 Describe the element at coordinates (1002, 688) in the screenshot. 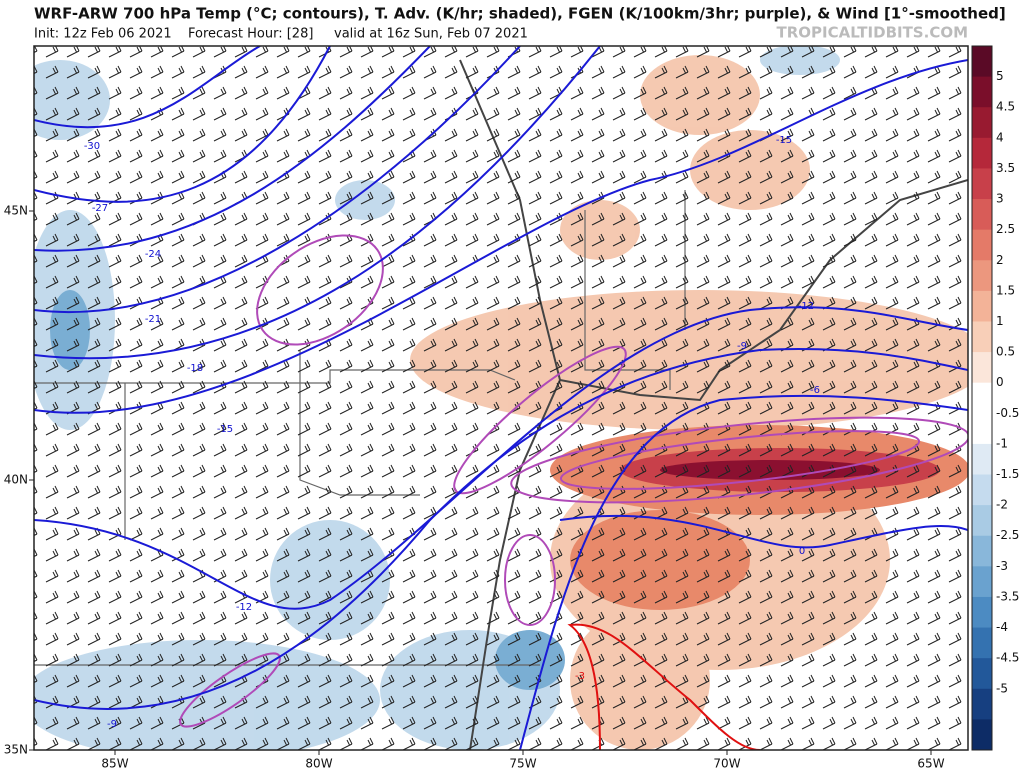

I see `colorbar-label: -5` at that location.